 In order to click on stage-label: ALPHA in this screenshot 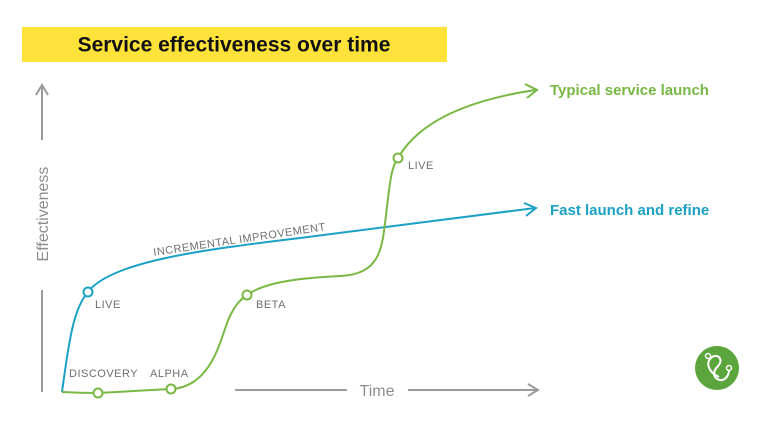, I will do `click(169, 374)`.